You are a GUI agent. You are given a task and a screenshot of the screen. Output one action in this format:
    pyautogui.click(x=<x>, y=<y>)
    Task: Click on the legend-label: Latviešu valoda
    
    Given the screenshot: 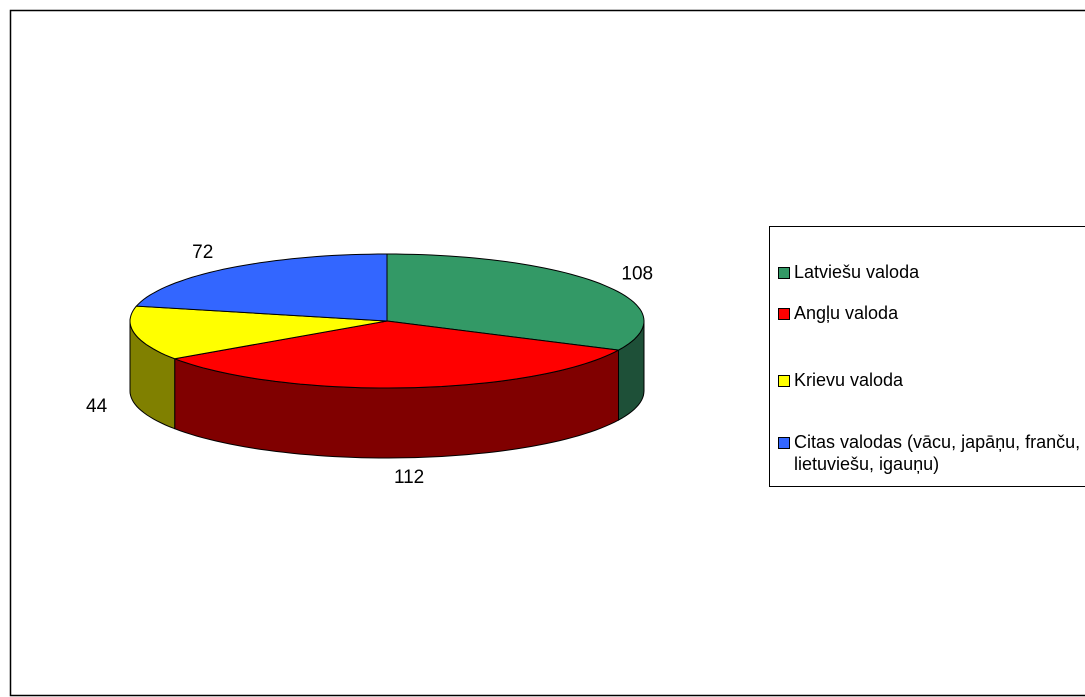 What is the action you would take?
    pyautogui.click(x=857, y=272)
    